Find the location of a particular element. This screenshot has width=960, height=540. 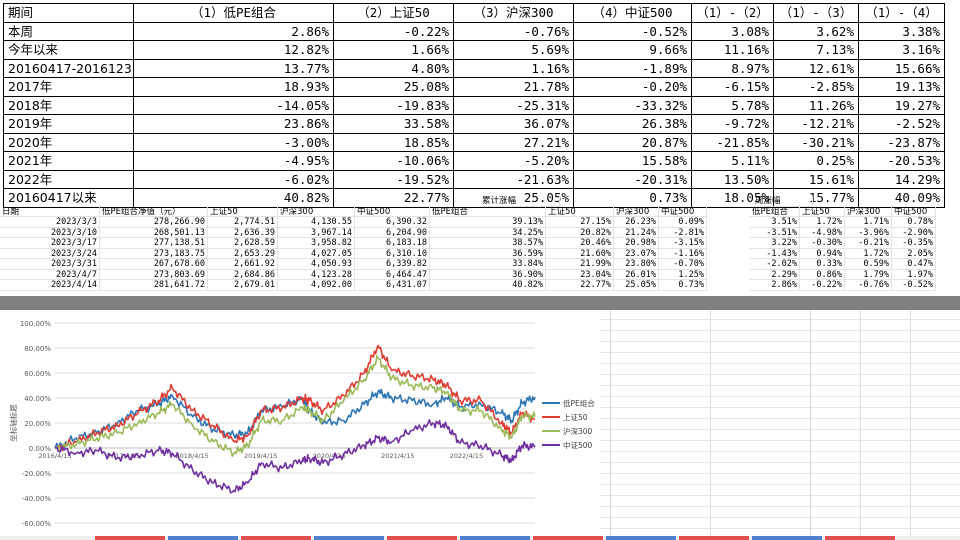

sheet-value-cell: 1.25% is located at coordinates (683, 274).